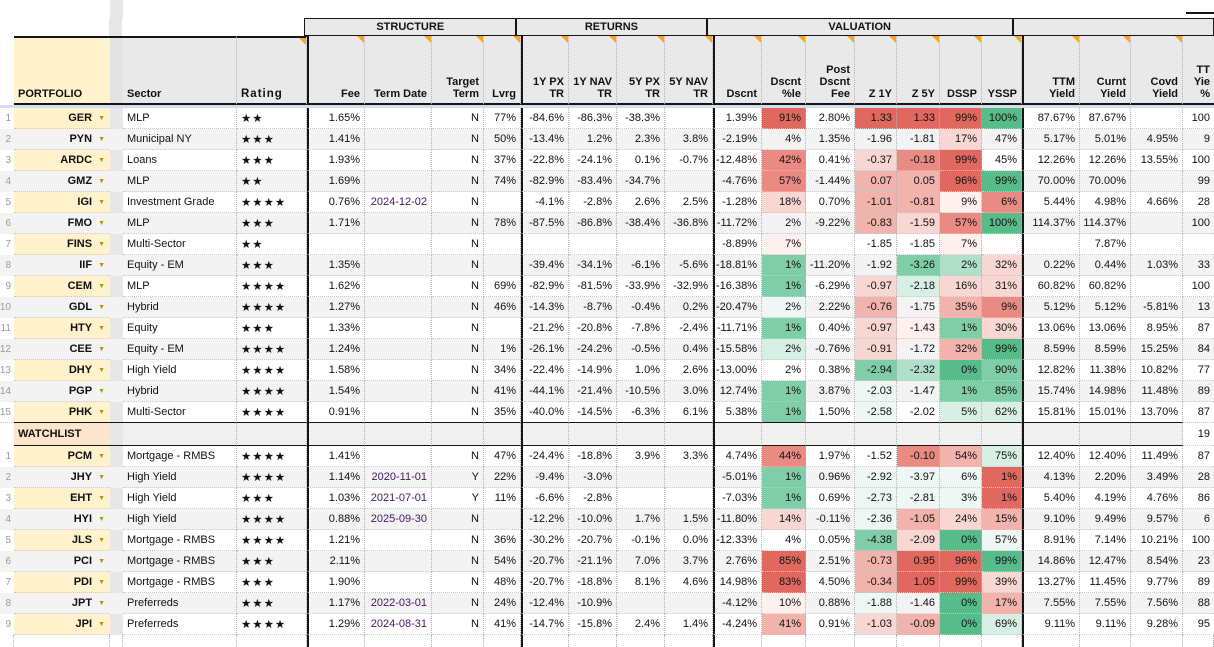 The height and width of the screenshot is (647, 1214). I want to click on cell-cut: 99, so click(1198, 181).